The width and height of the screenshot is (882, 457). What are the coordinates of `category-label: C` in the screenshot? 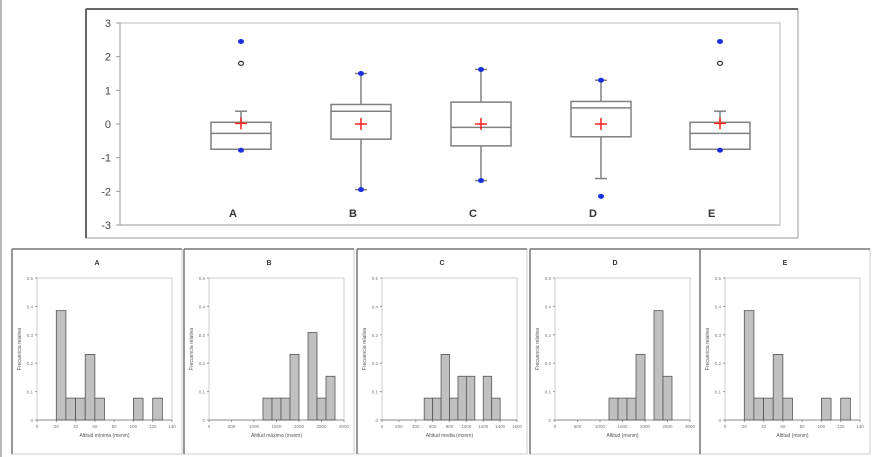 It's located at (473, 214).